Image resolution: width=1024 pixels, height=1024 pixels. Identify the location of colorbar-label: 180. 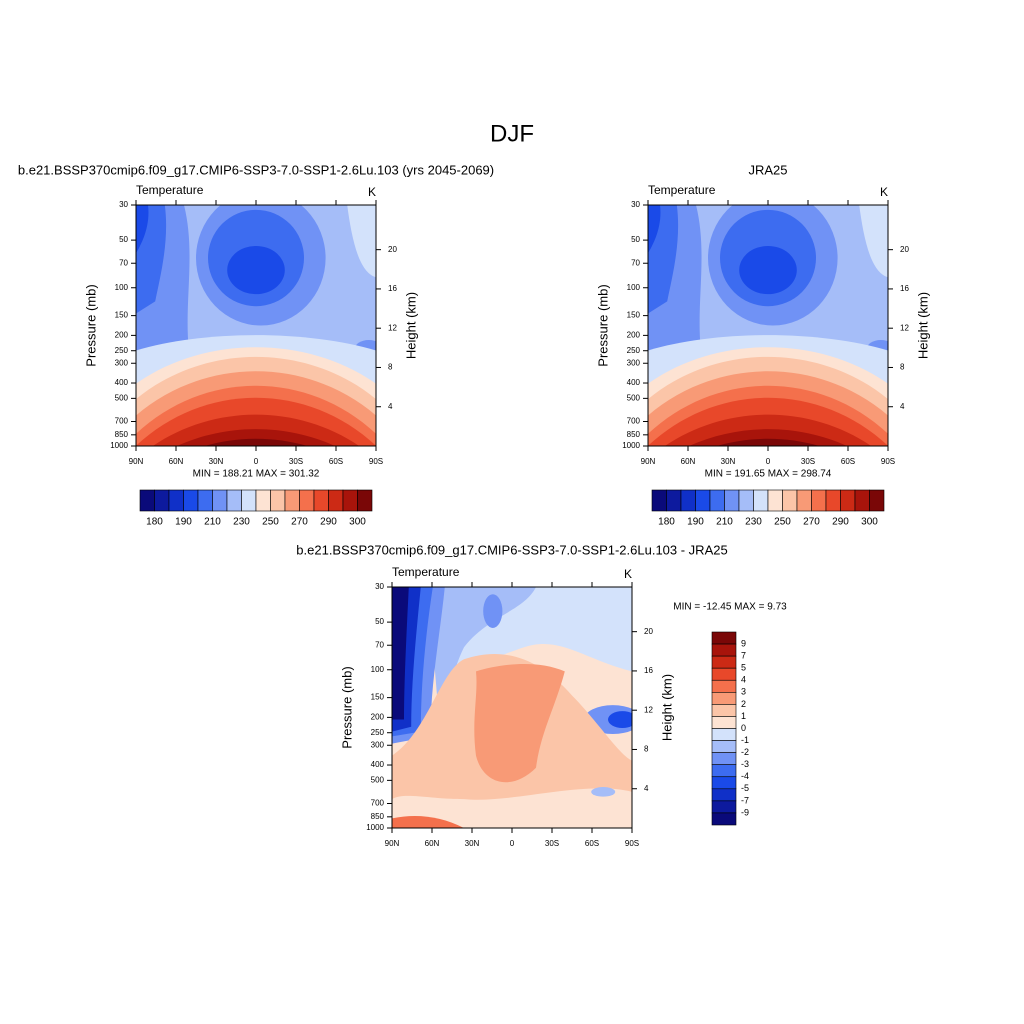
(154, 522).